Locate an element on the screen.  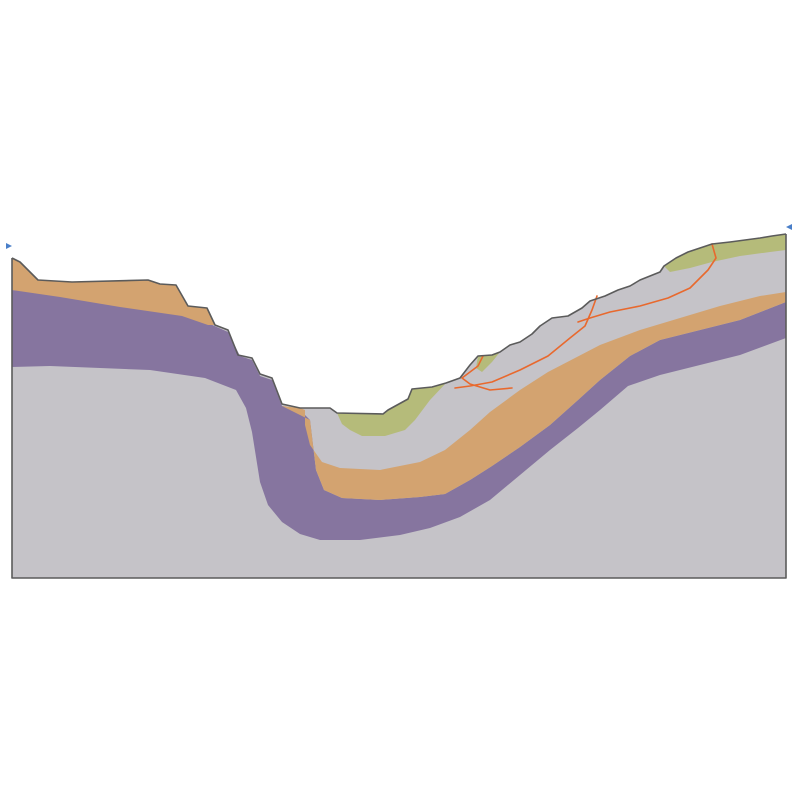
slip-surface-lower is located at coordinates (487, 373).